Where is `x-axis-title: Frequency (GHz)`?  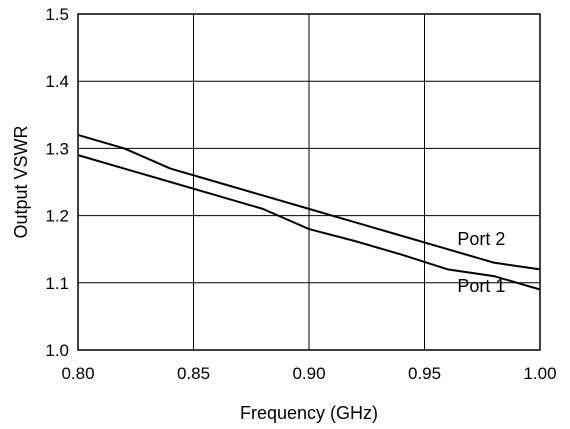 x-axis-title: Frequency (GHz) is located at coordinates (309, 413).